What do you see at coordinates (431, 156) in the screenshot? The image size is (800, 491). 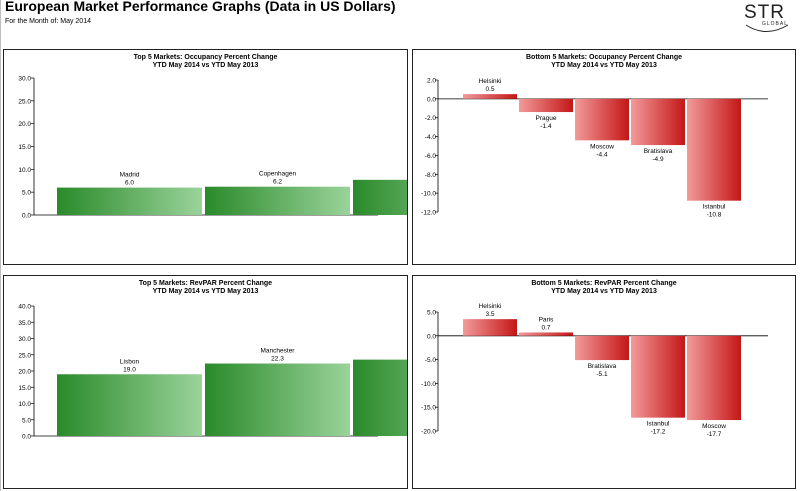 I see `y-tick-label: -6.0` at bounding box center [431, 156].